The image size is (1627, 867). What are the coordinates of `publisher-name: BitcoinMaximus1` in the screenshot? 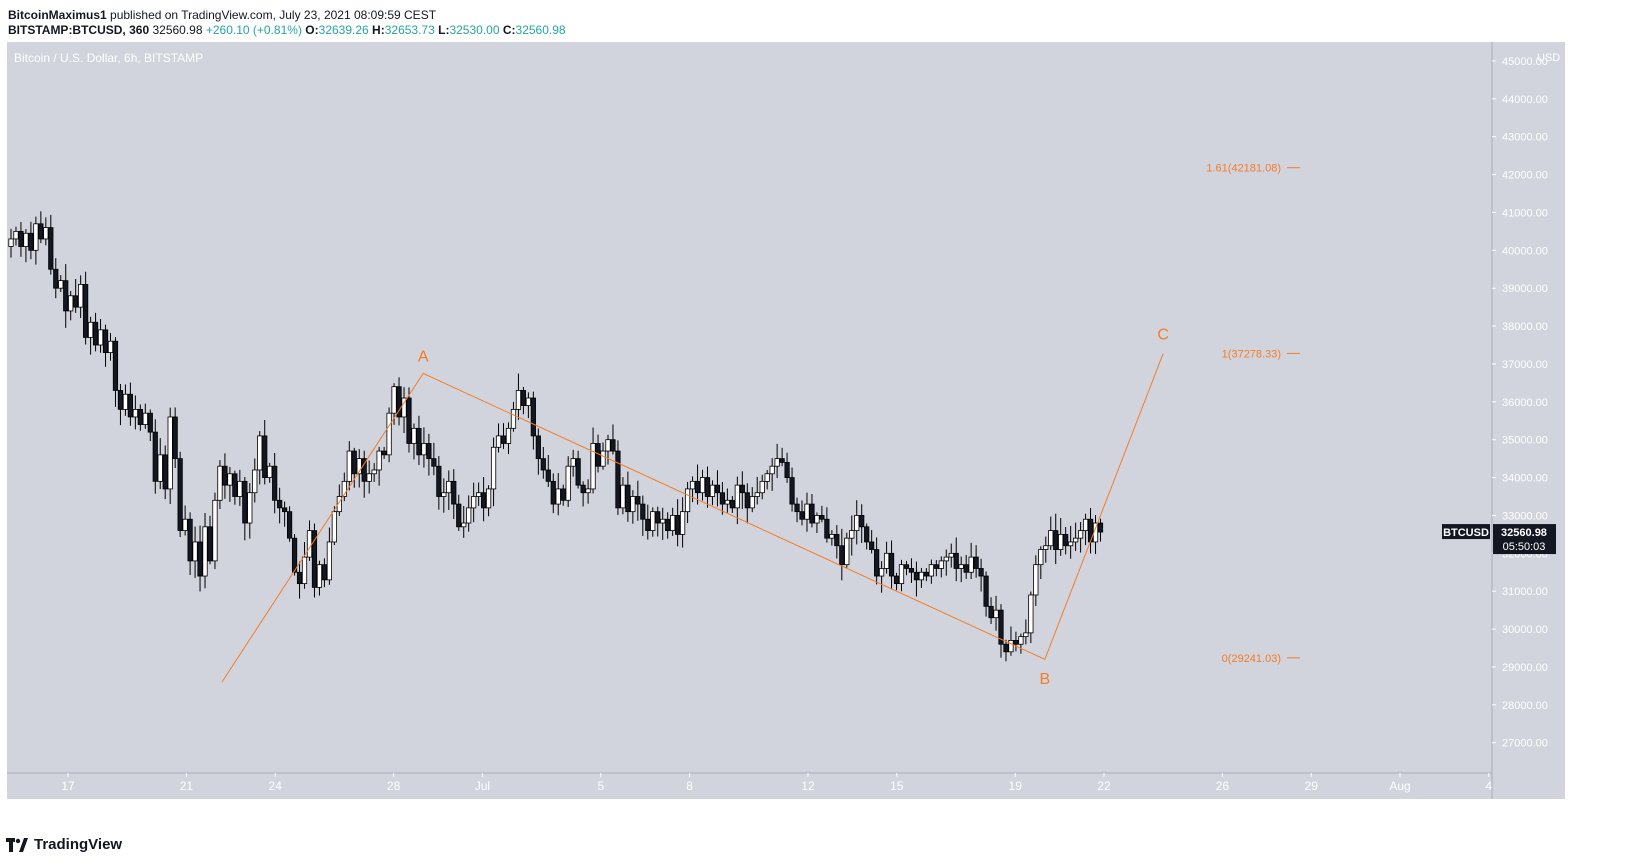 It's located at (57, 15).